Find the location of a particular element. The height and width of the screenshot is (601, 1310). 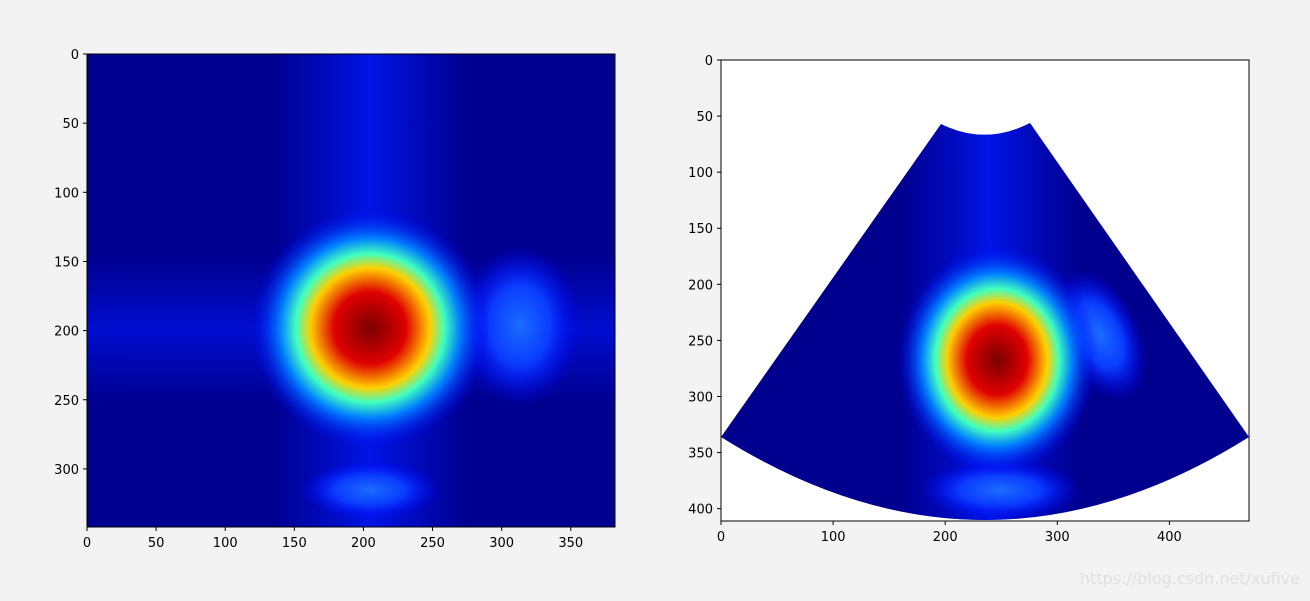

y-tick-label: 350 is located at coordinates (700, 454).